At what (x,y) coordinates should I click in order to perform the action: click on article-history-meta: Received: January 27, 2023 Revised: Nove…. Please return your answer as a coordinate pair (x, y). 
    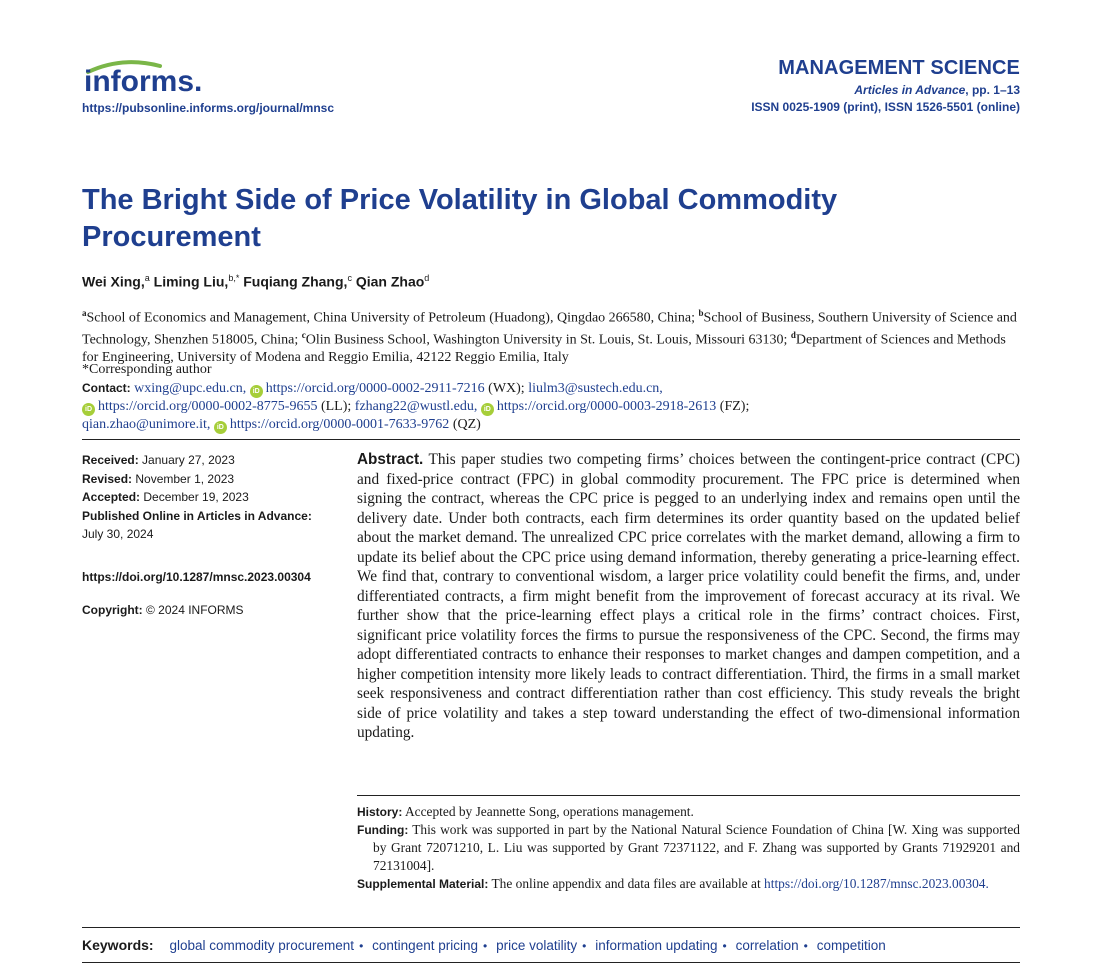
    Looking at the image, I should click on (207, 497).